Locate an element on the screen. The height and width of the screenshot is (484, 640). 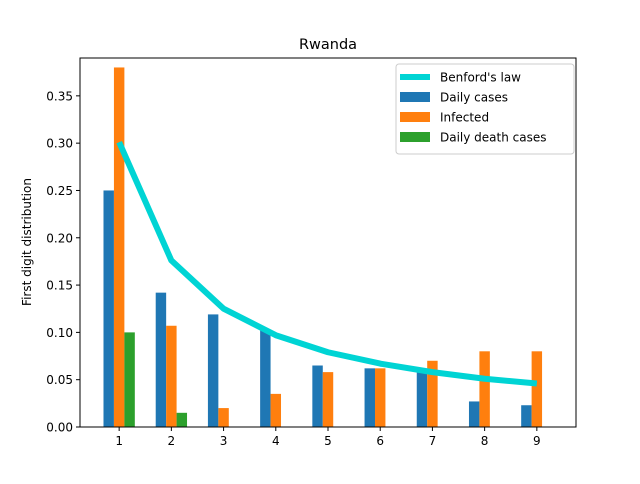
x-tick-label-6: 6 is located at coordinates (380, 441).